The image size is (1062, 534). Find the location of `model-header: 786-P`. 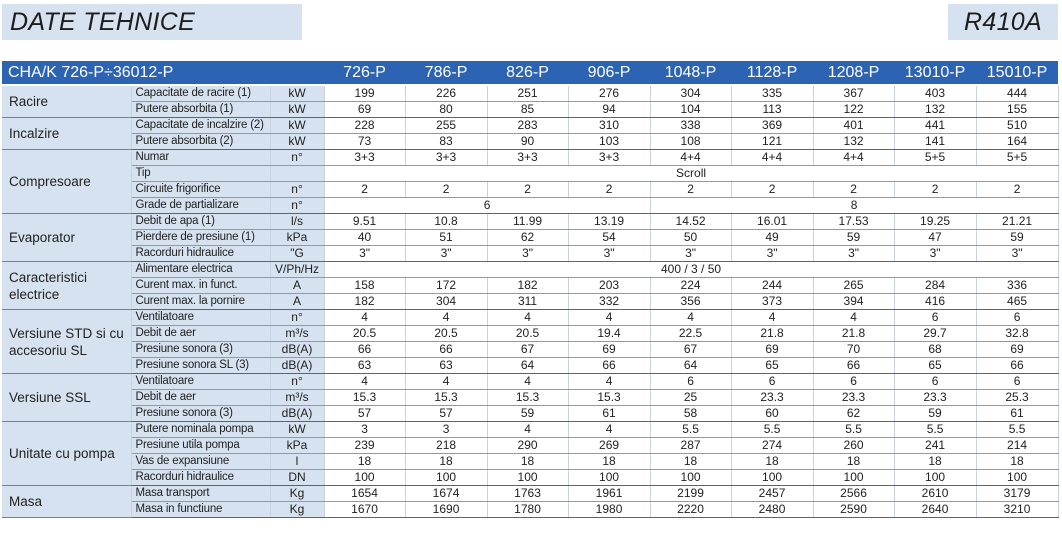

model-header: 786-P is located at coordinates (446, 73).